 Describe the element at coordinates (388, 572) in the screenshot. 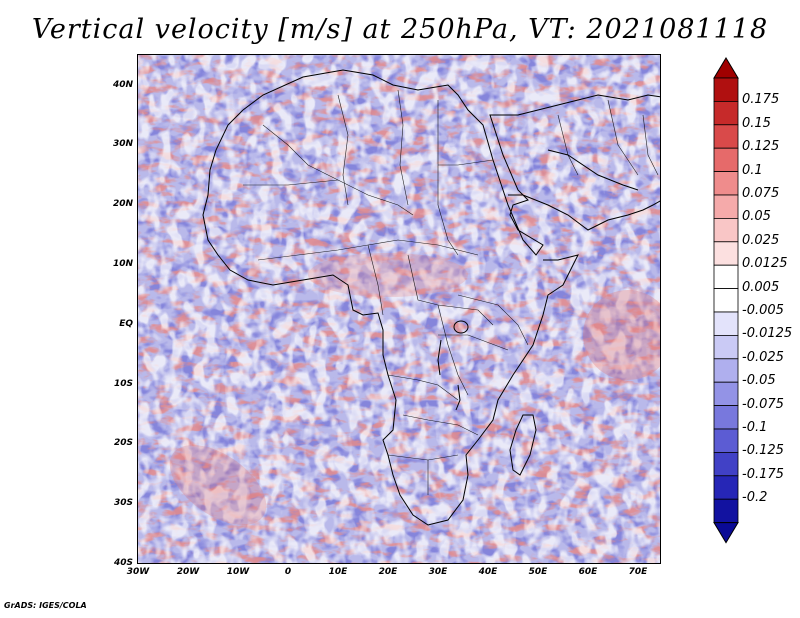

I see `lon-tick-label: 20E` at that location.